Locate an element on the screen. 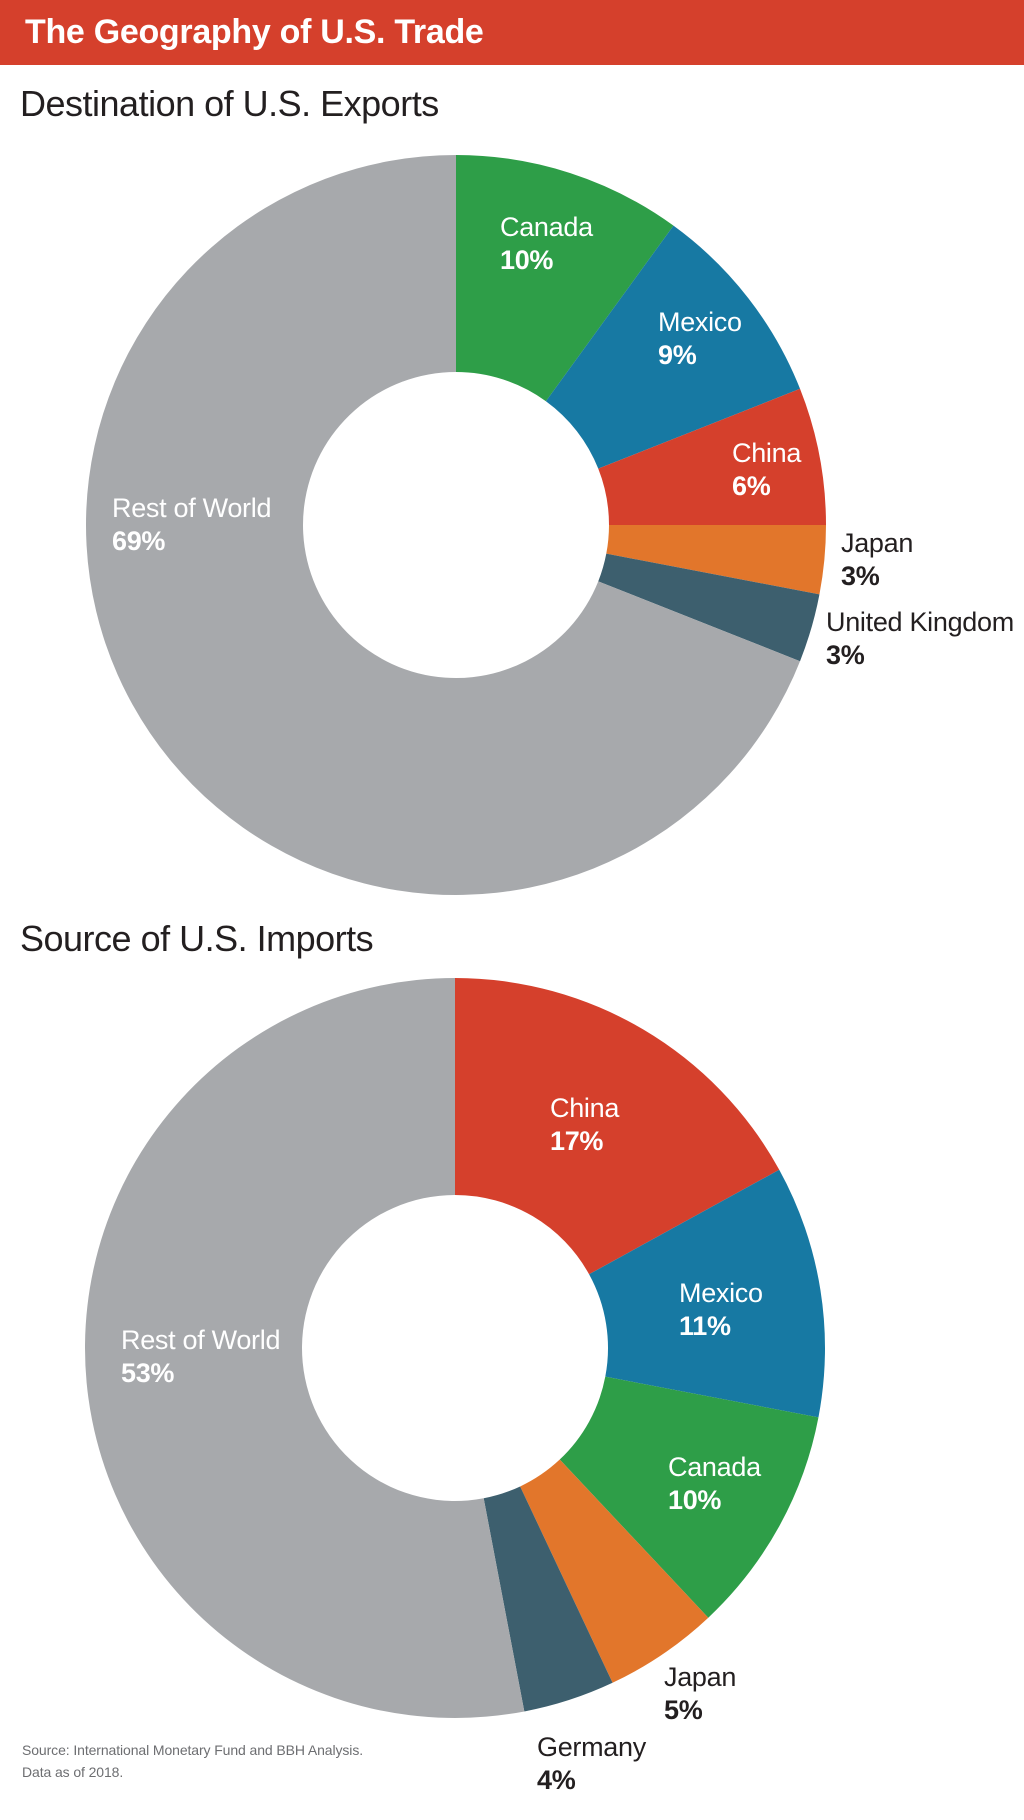  slice-canada-chart1 is located at coordinates (689, 1497).